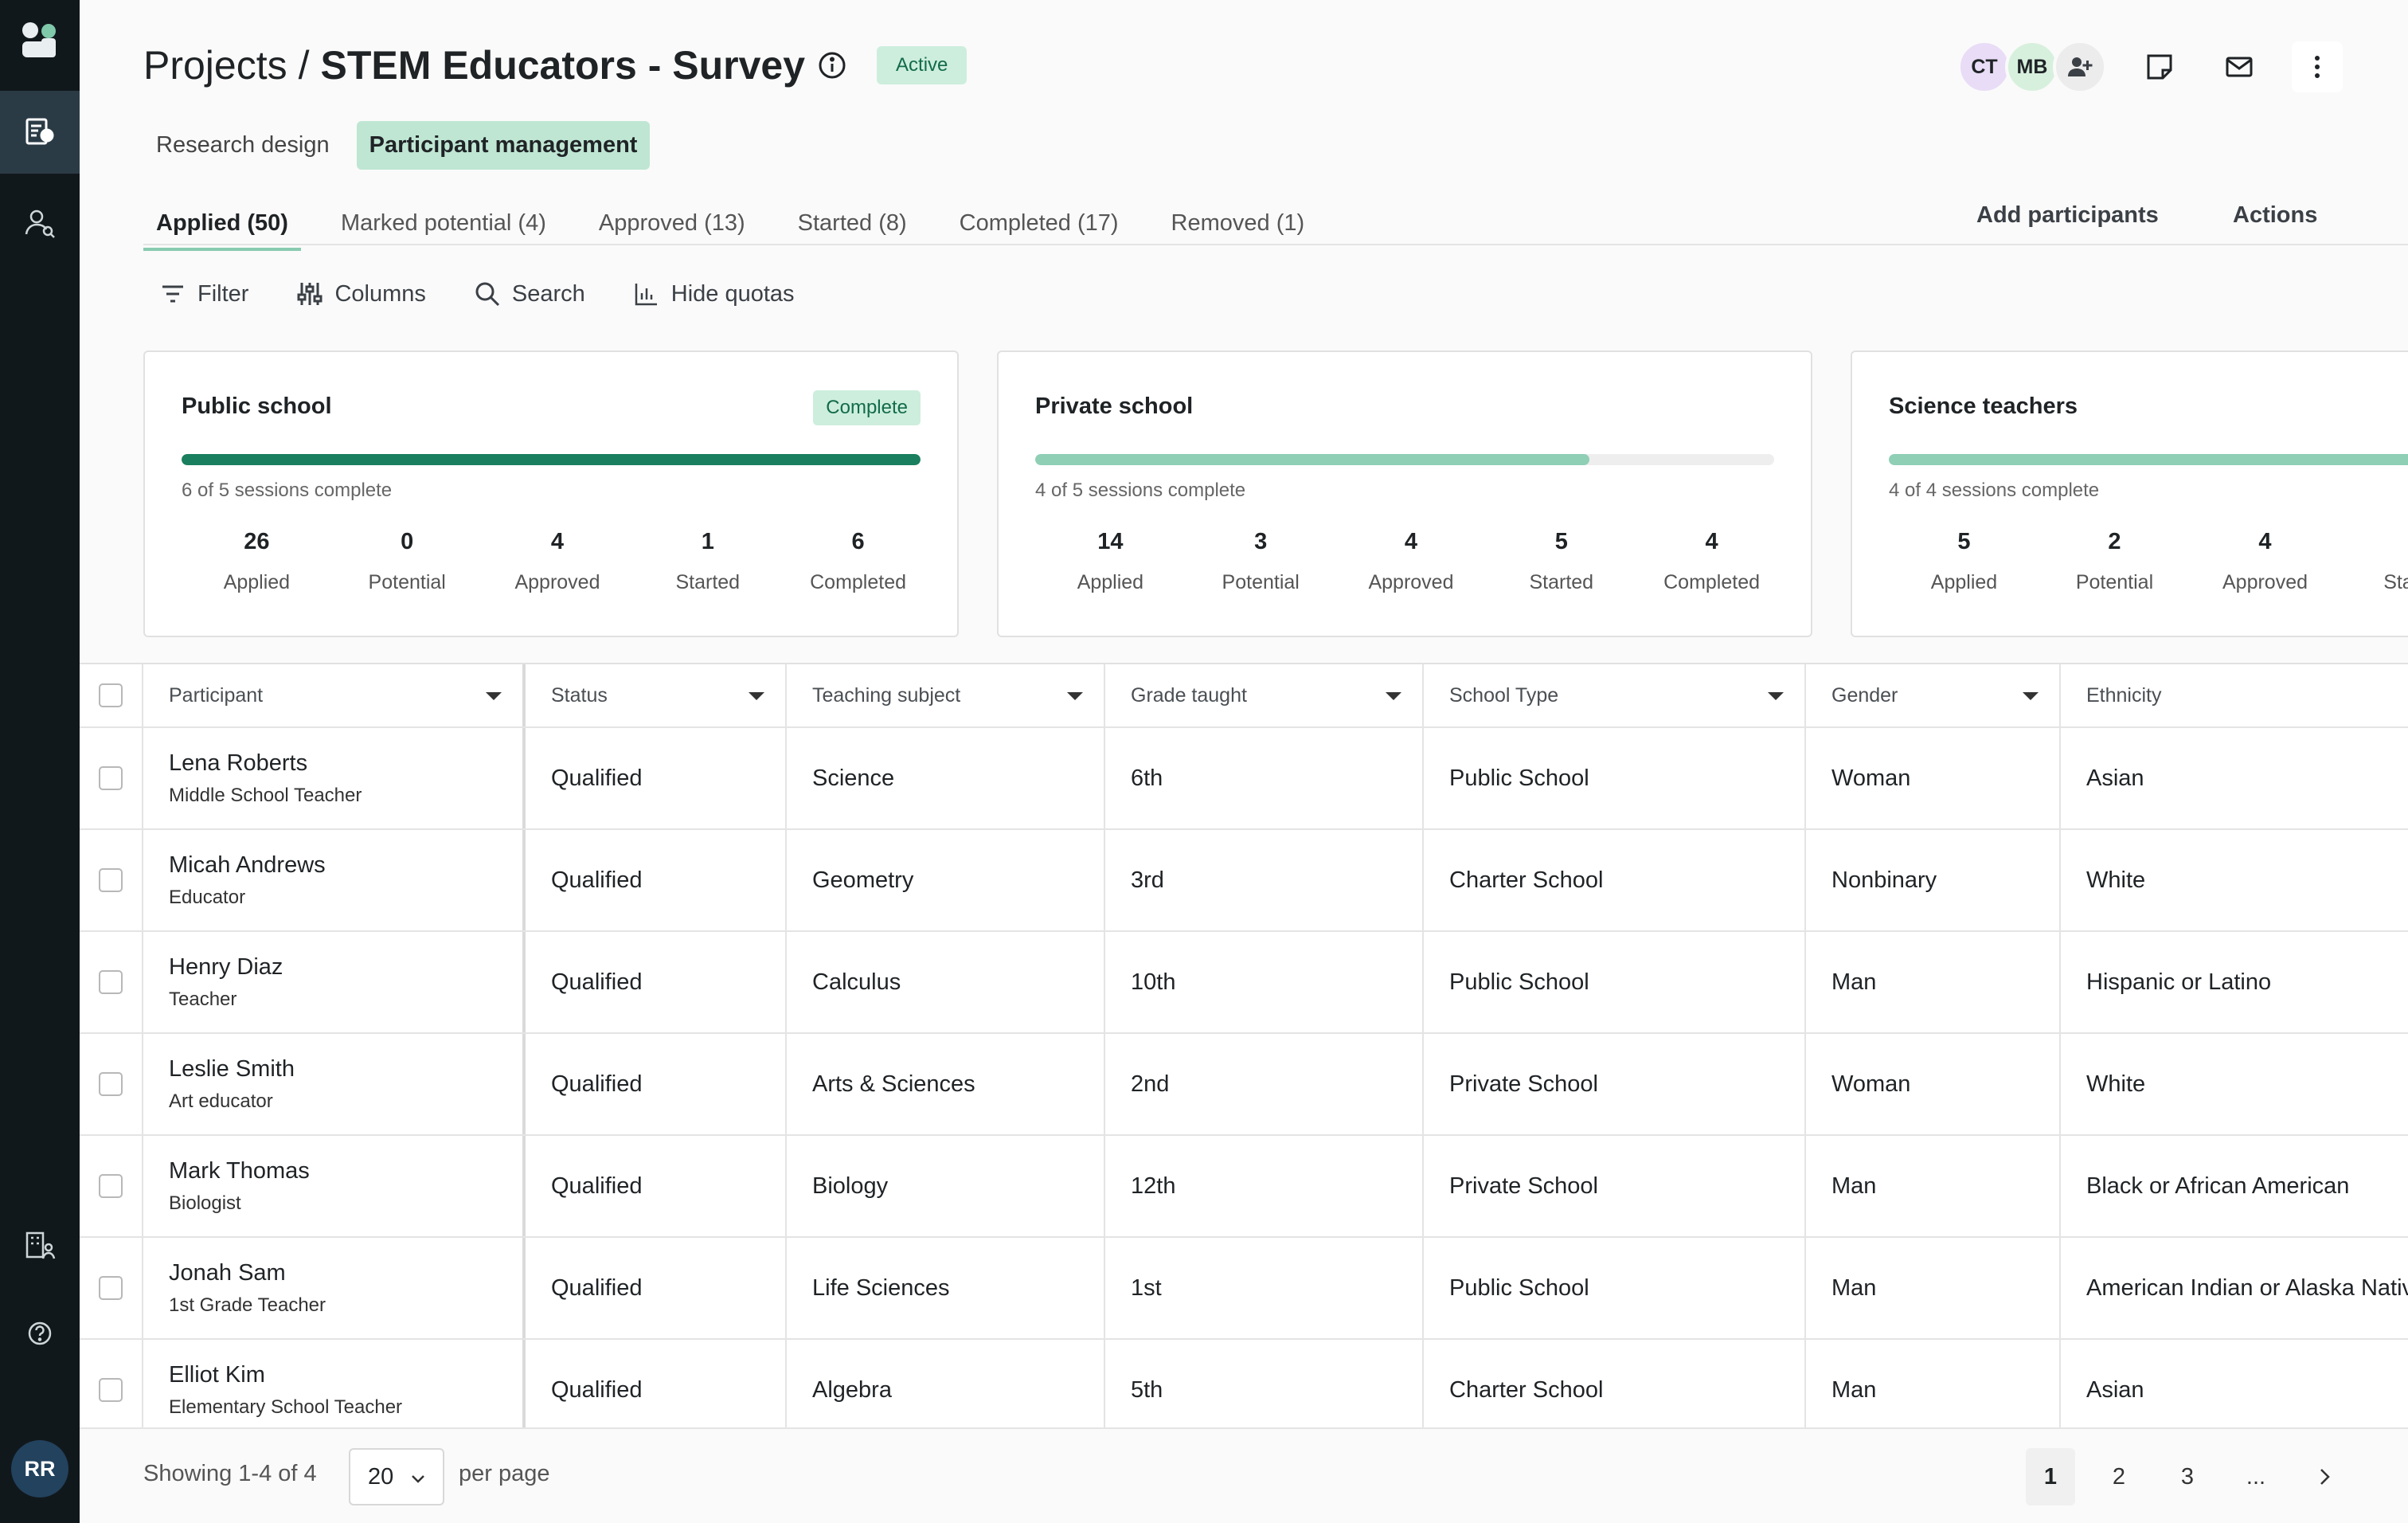 The height and width of the screenshot is (1523, 2408). I want to click on status-cell: Qualified, so click(656, 1288).